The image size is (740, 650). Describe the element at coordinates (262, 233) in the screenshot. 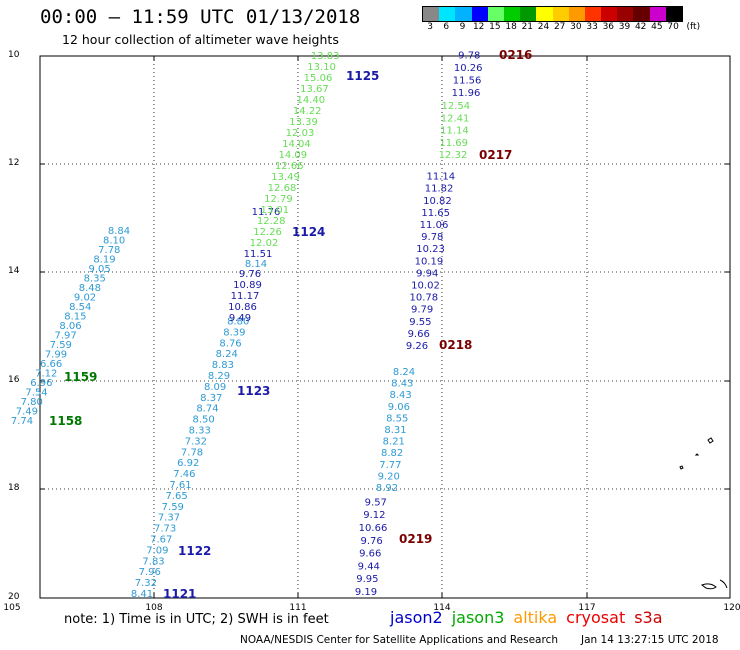

I see `track-t1123c: 11.51 11.76` at that location.